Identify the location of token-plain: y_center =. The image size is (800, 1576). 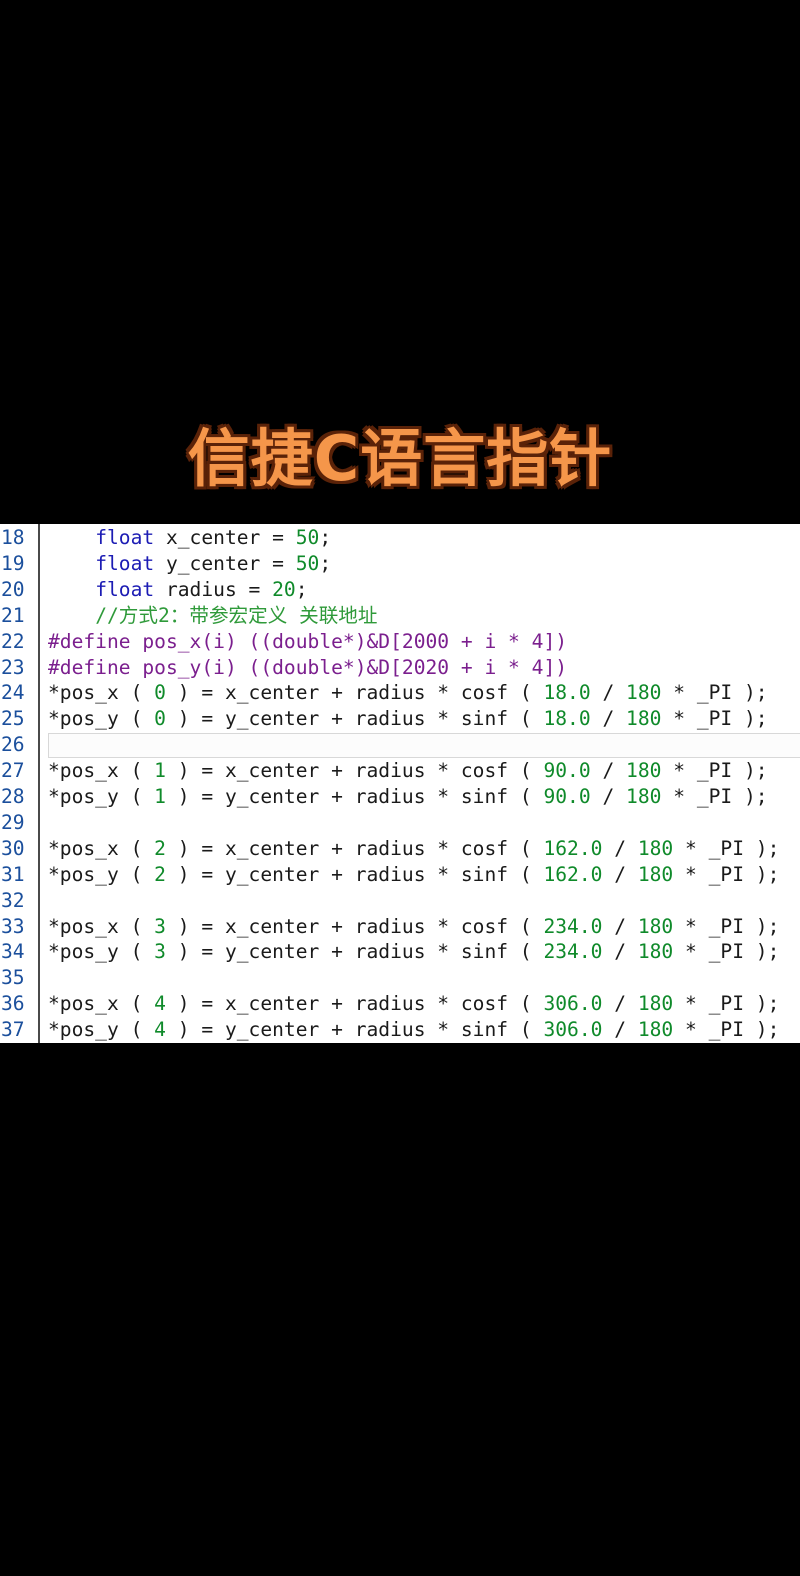
(225, 563).